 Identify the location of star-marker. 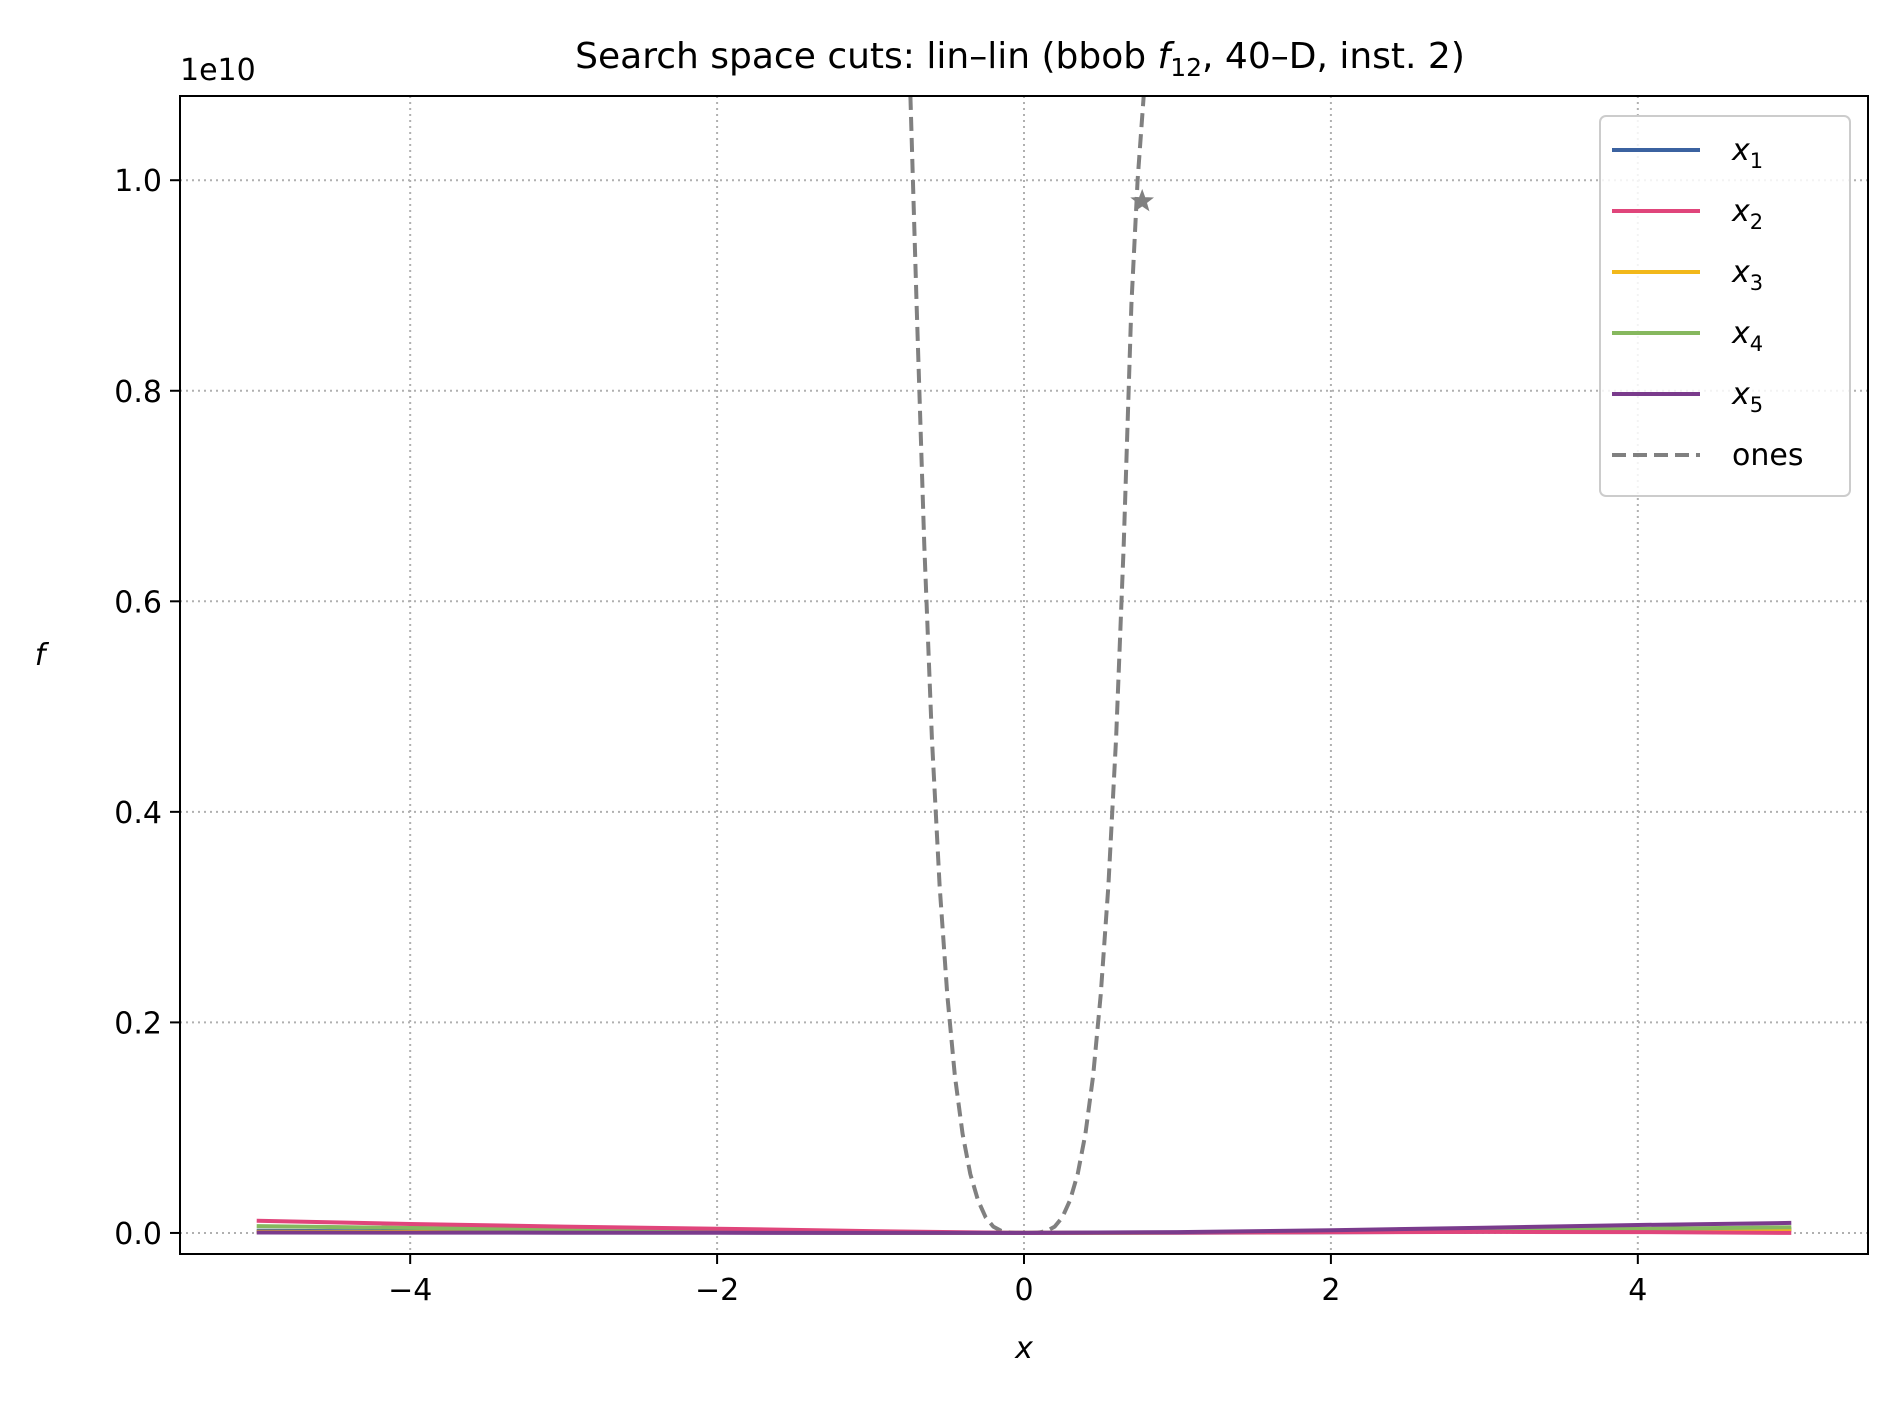
(1142, 200).